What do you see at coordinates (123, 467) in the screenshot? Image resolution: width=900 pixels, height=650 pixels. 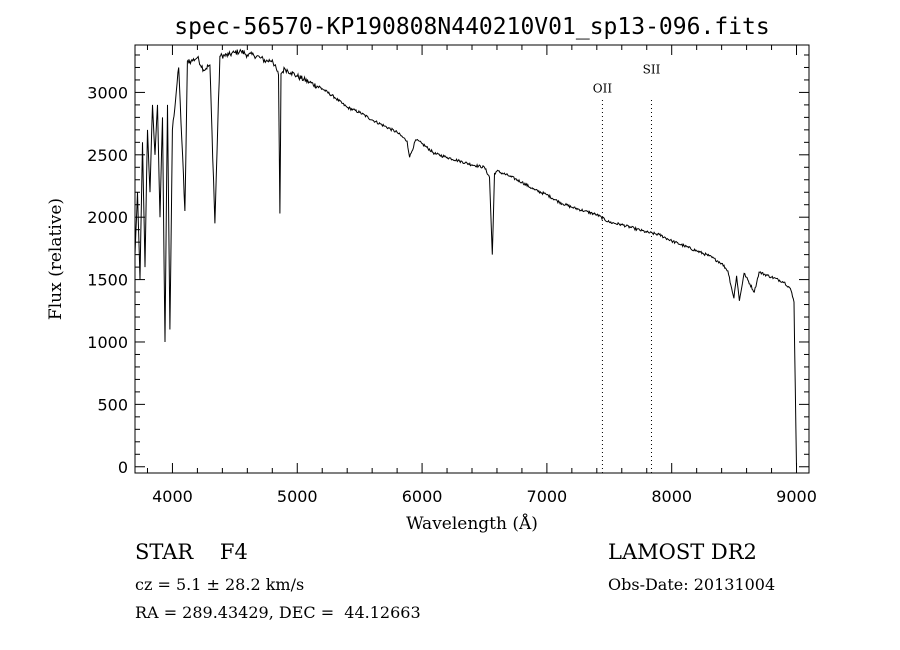 I see `y-tick-label: 0` at bounding box center [123, 467].